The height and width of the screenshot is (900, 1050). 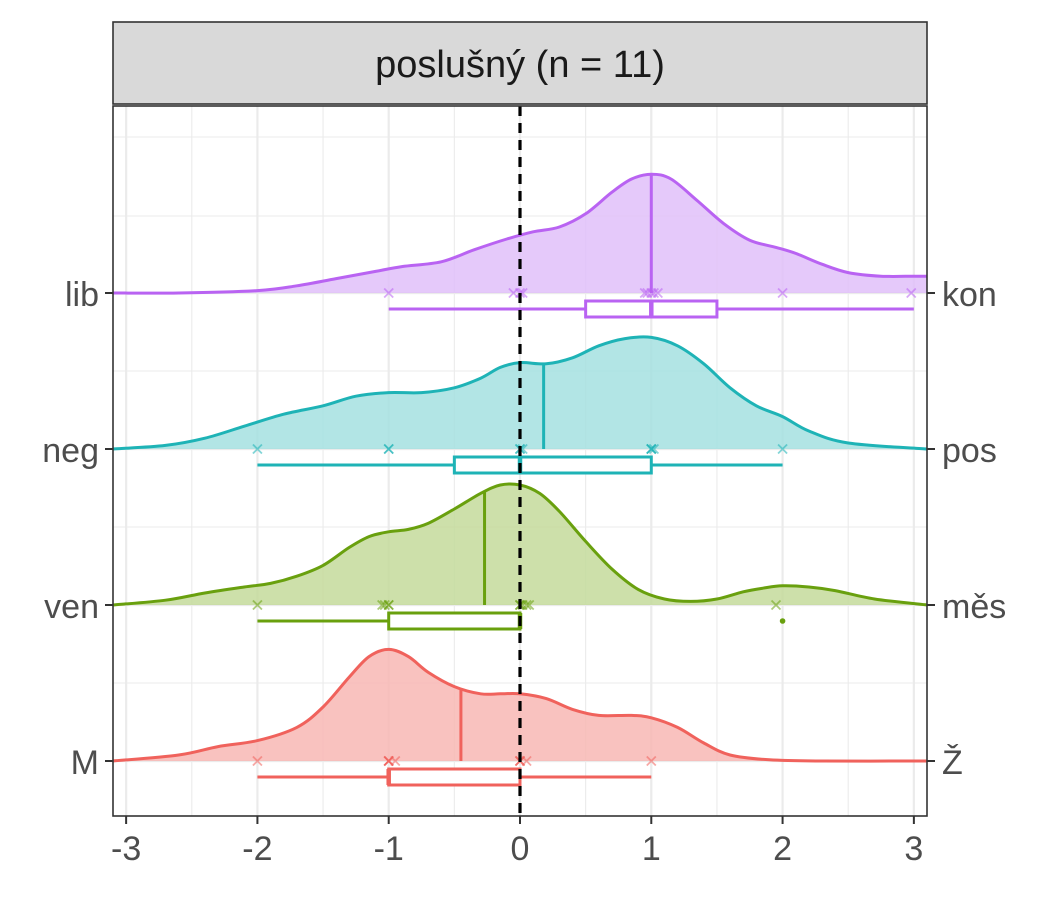 I want to click on y-label-left: ven, so click(x=71, y=607).